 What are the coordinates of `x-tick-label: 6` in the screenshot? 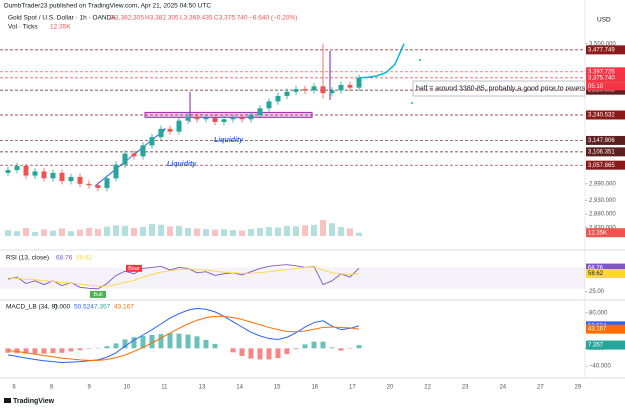 It's located at (14, 388).